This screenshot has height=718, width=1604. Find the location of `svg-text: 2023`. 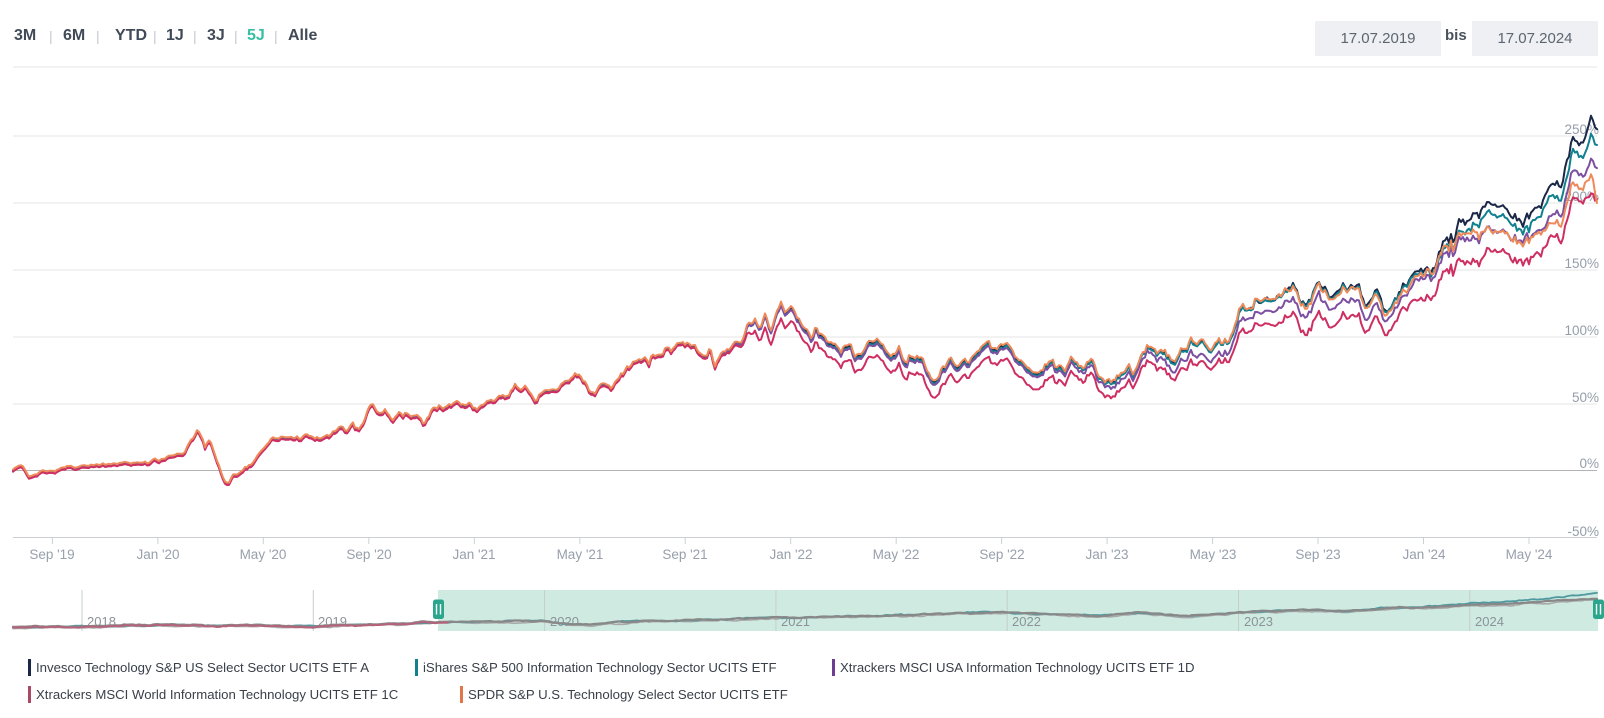

svg-text: 2023 is located at coordinates (1258, 621).